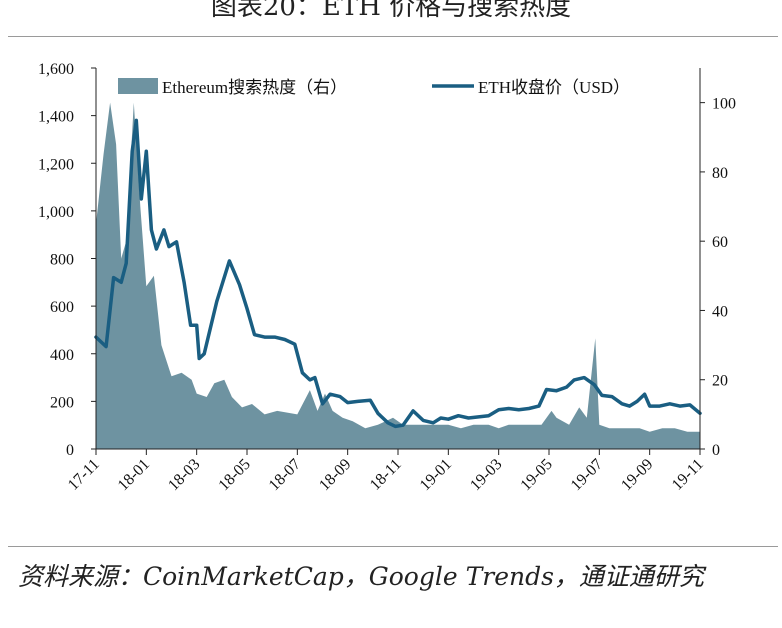 The height and width of the screenshot is (628, 782). I want to click on x-tick-label: 19-01, so click(436, 475).